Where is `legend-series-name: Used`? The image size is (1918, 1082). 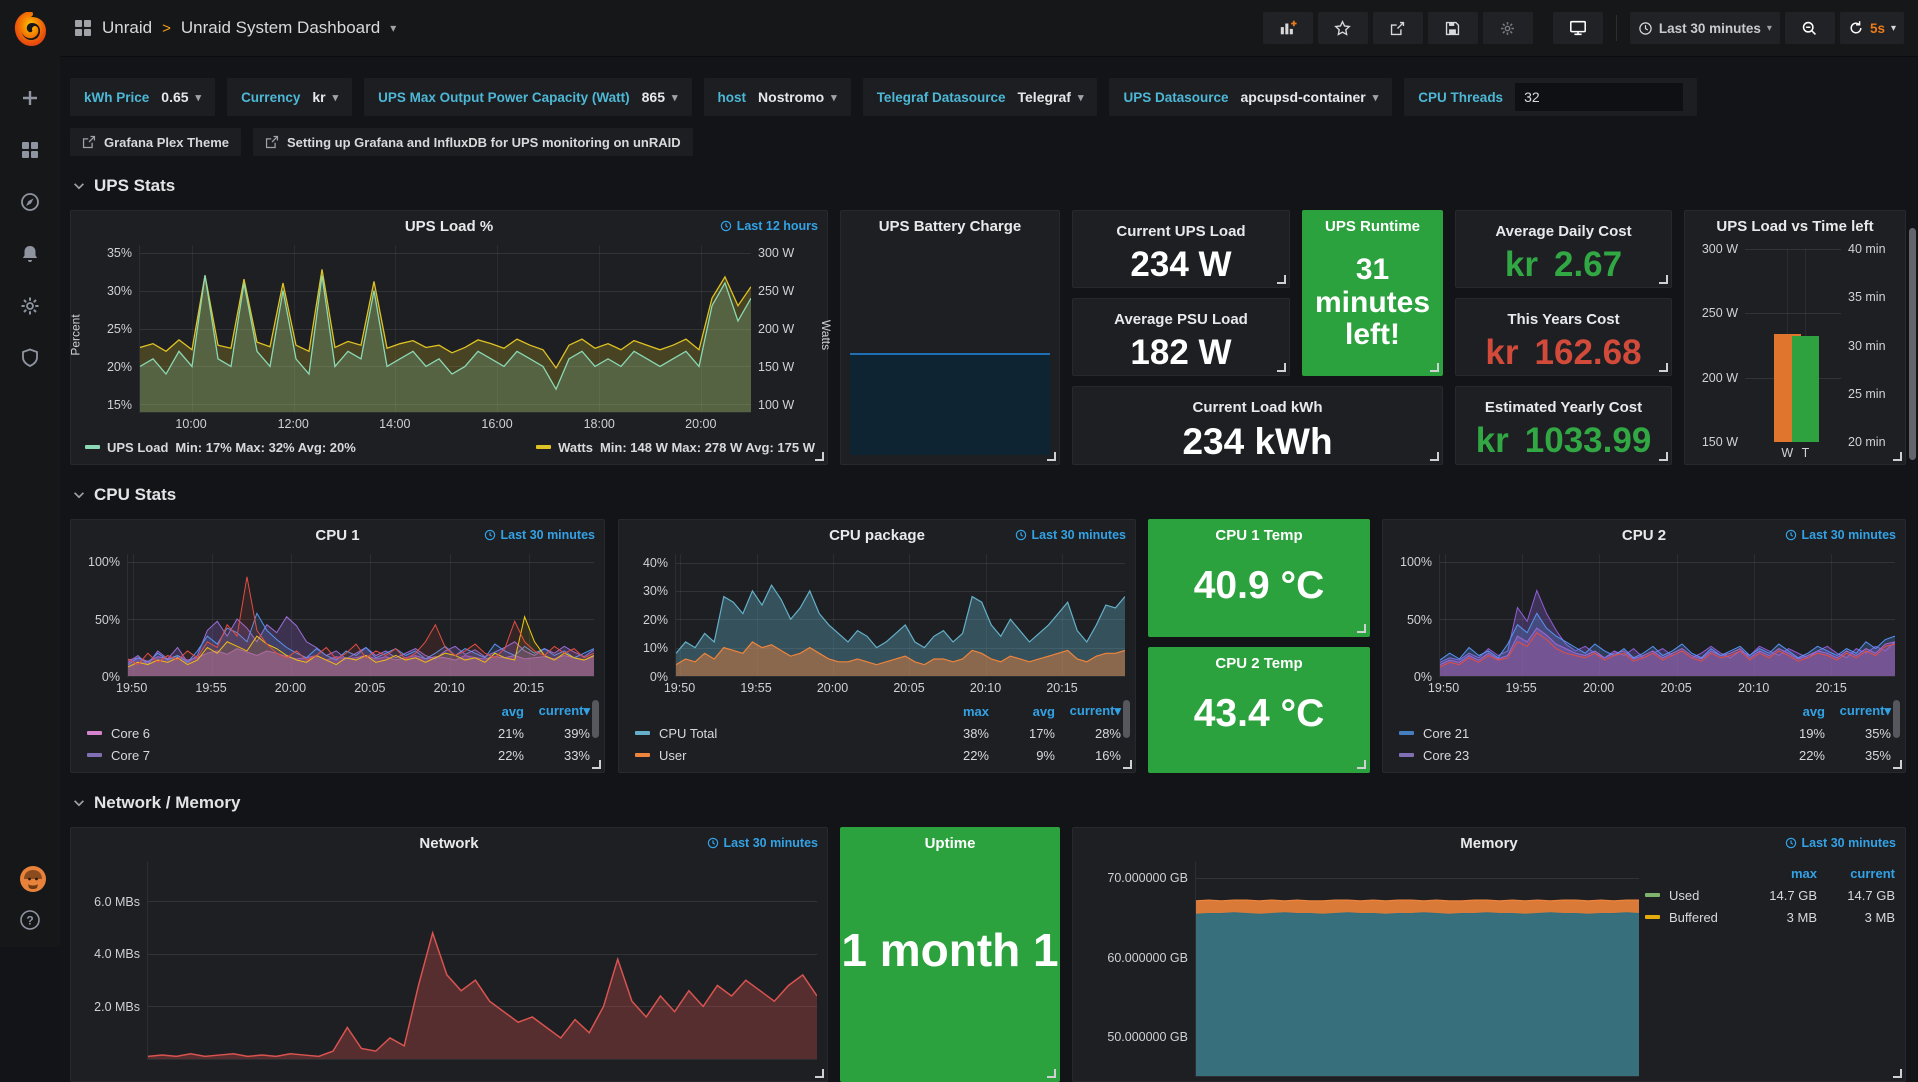 legend-series-name: Used is located at coordinates (1692, 895).